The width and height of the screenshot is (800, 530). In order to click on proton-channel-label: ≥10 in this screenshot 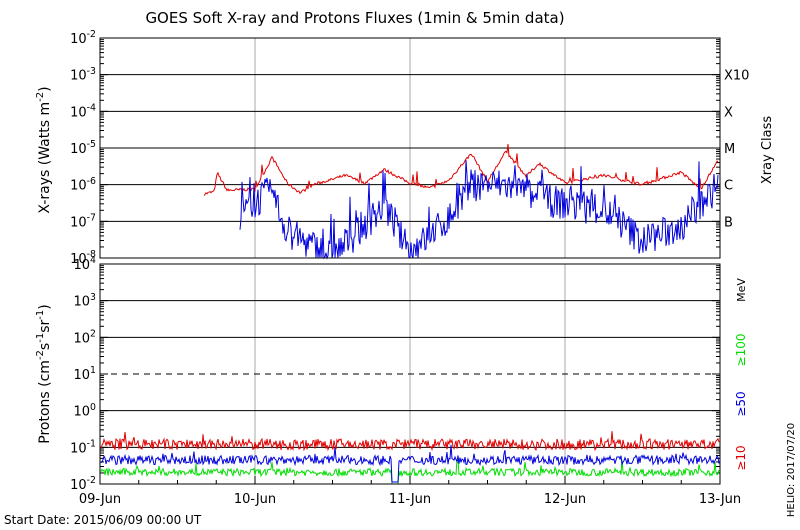, I will do `click(741, 457)`.